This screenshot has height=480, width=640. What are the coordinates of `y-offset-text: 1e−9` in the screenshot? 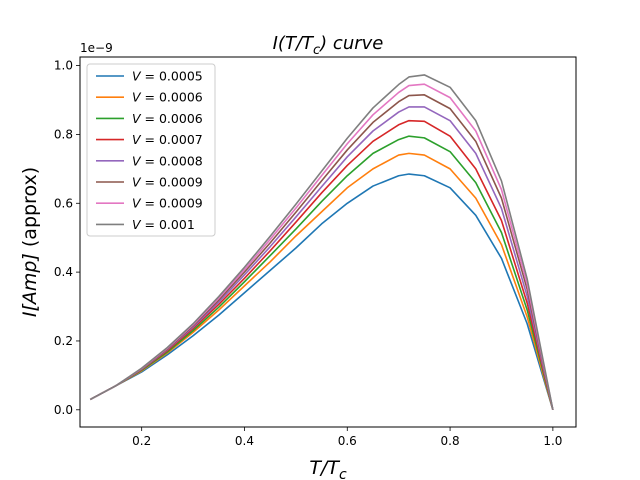 It's located at (96, 48).